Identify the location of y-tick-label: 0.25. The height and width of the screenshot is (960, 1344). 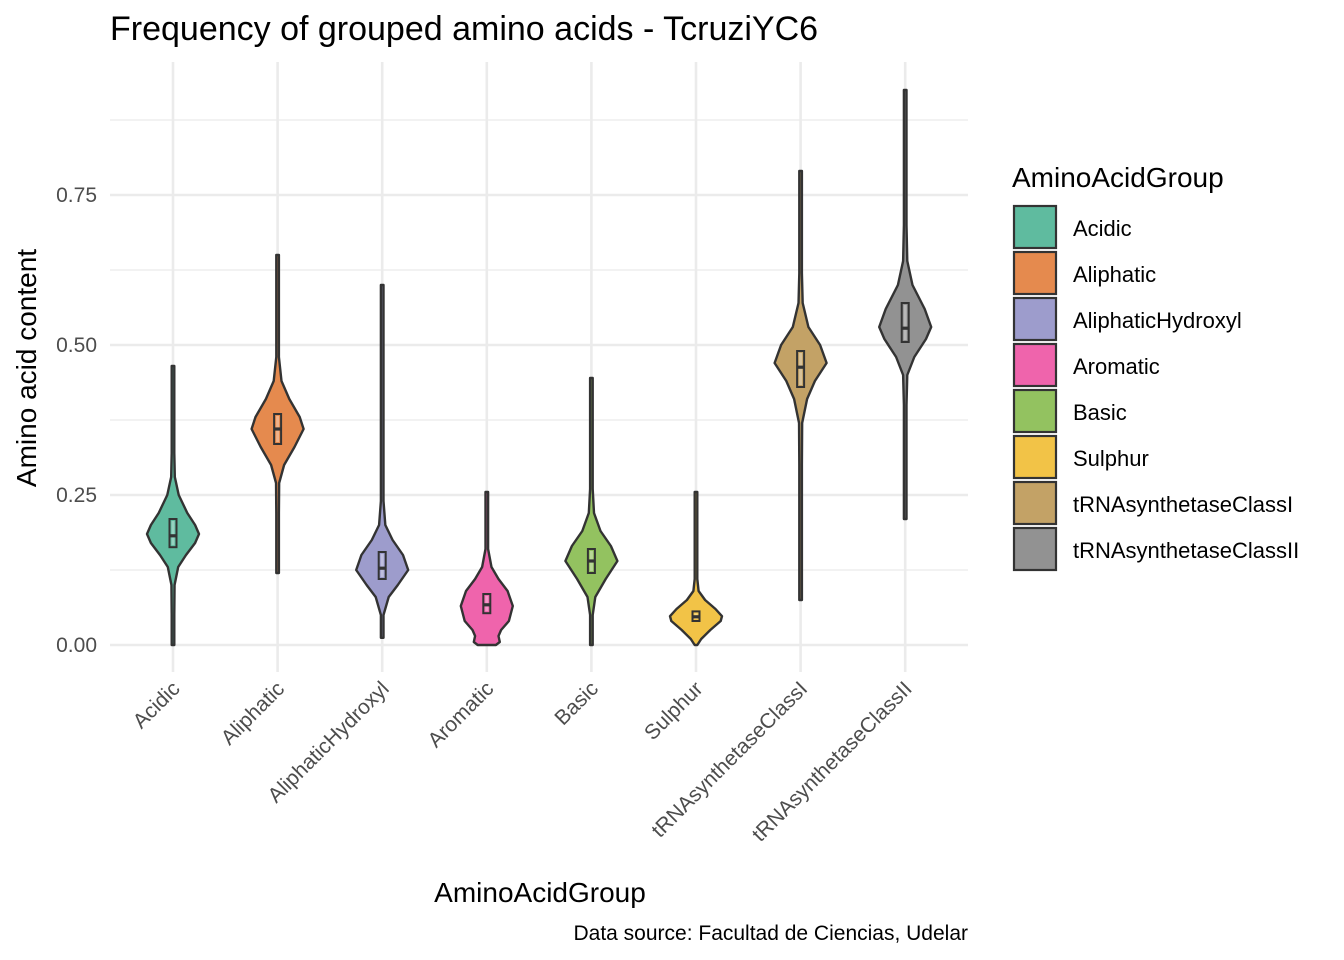
(76, 495).